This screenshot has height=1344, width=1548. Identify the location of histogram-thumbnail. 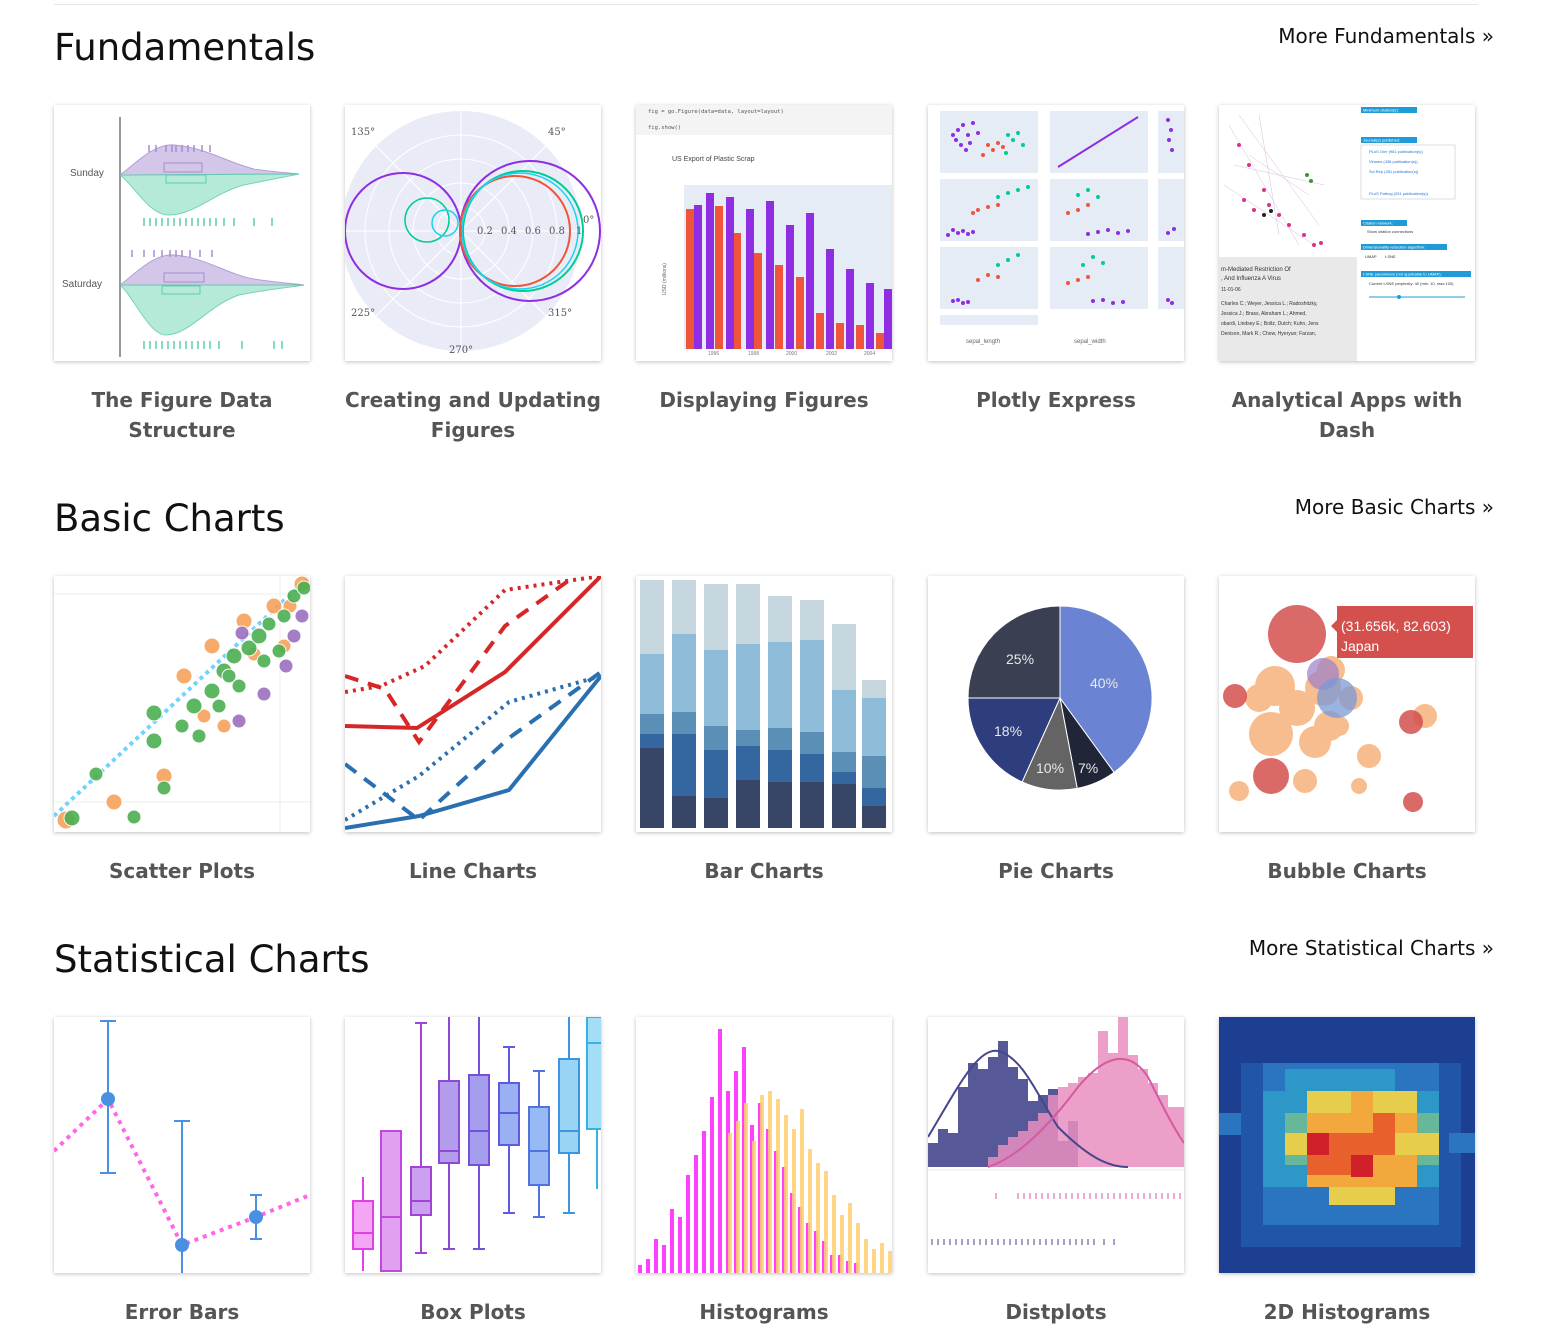
(764, 1145).